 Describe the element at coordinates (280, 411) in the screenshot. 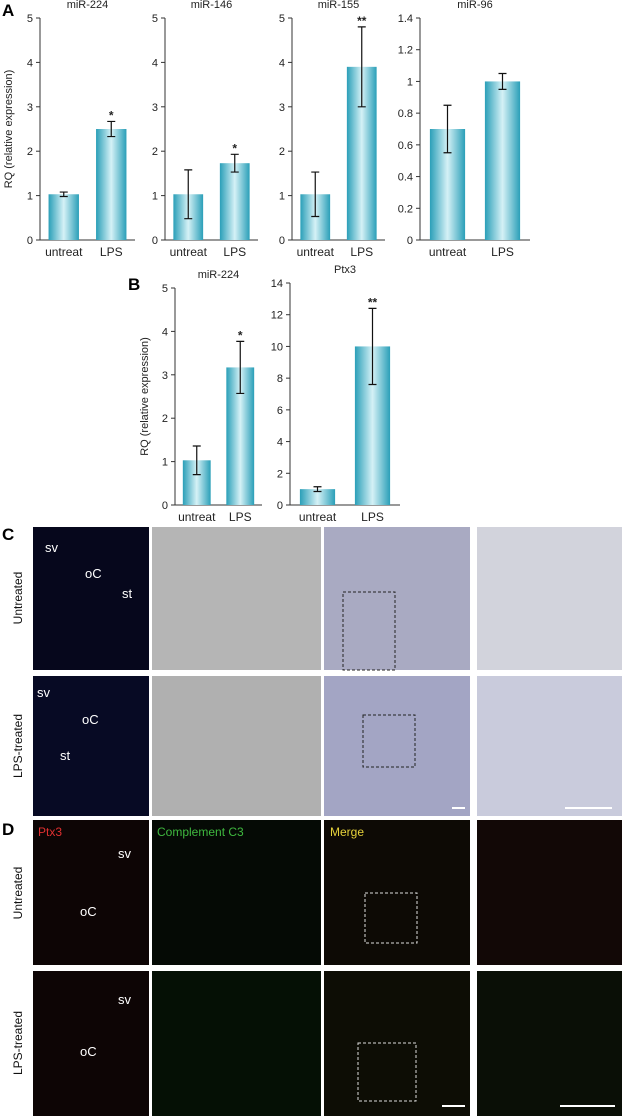

I see `y-tick-label: 6` at that location.